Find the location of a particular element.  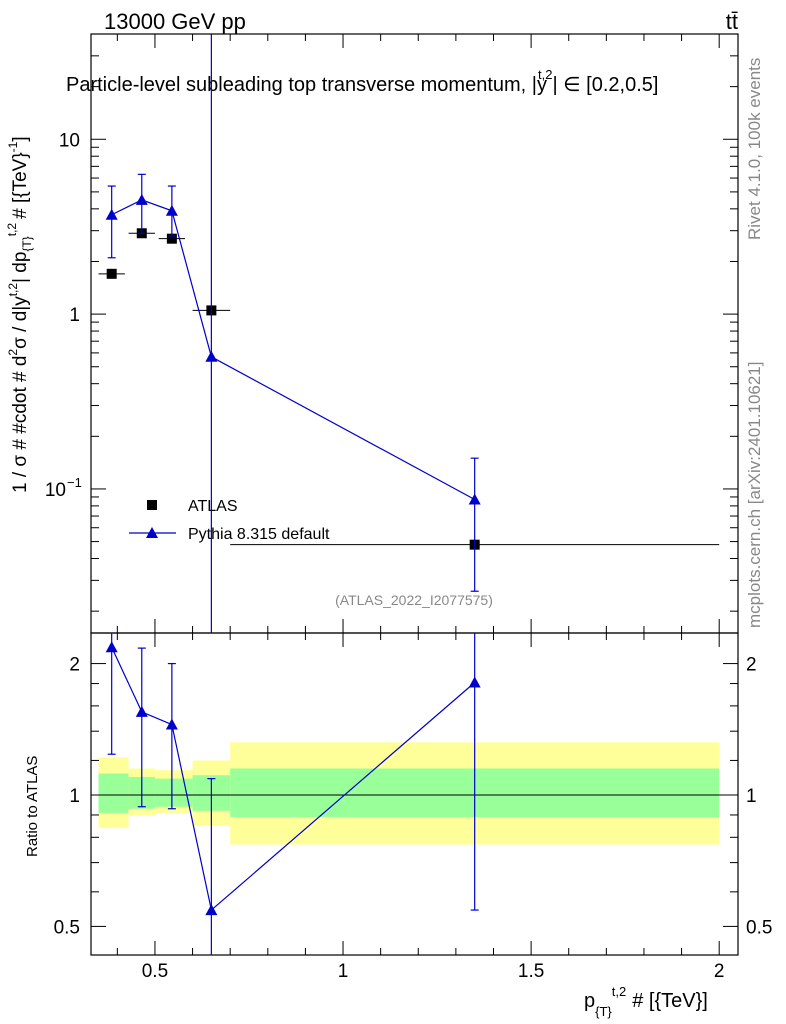

ratio-y-tick-label-left-1: 1 is located at coordinates (74, 796).